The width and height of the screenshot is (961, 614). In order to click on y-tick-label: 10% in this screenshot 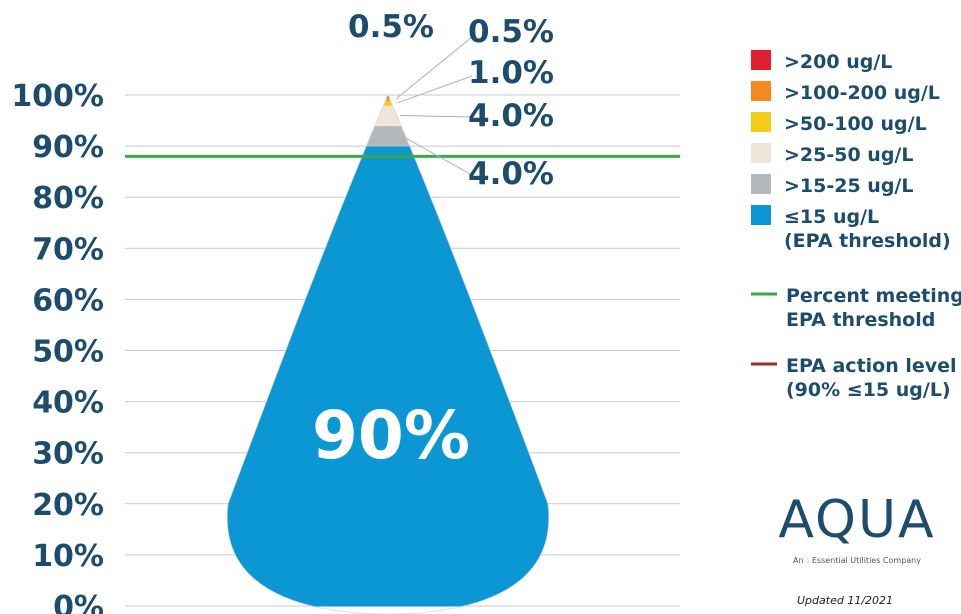, I will do `click(68, 556)`.